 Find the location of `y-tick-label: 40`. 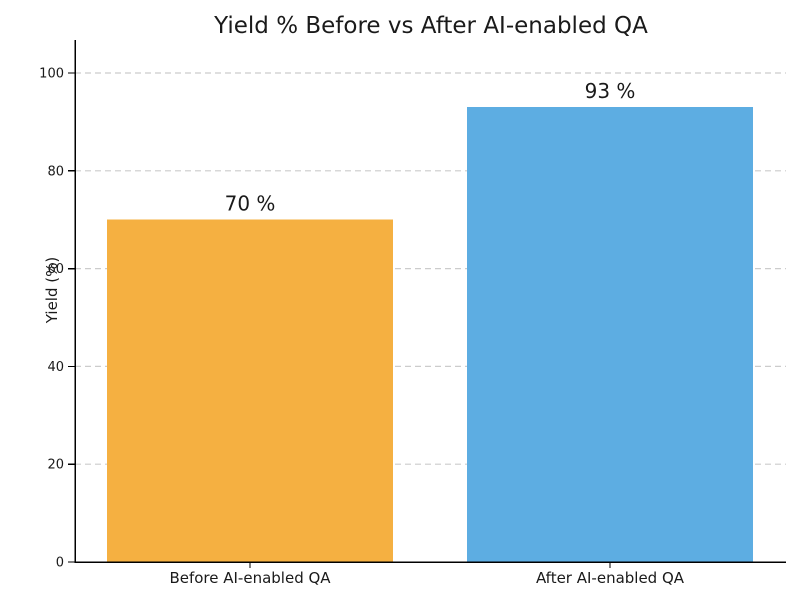

y-tick-label: 40 is located at coordinates (55, 367).